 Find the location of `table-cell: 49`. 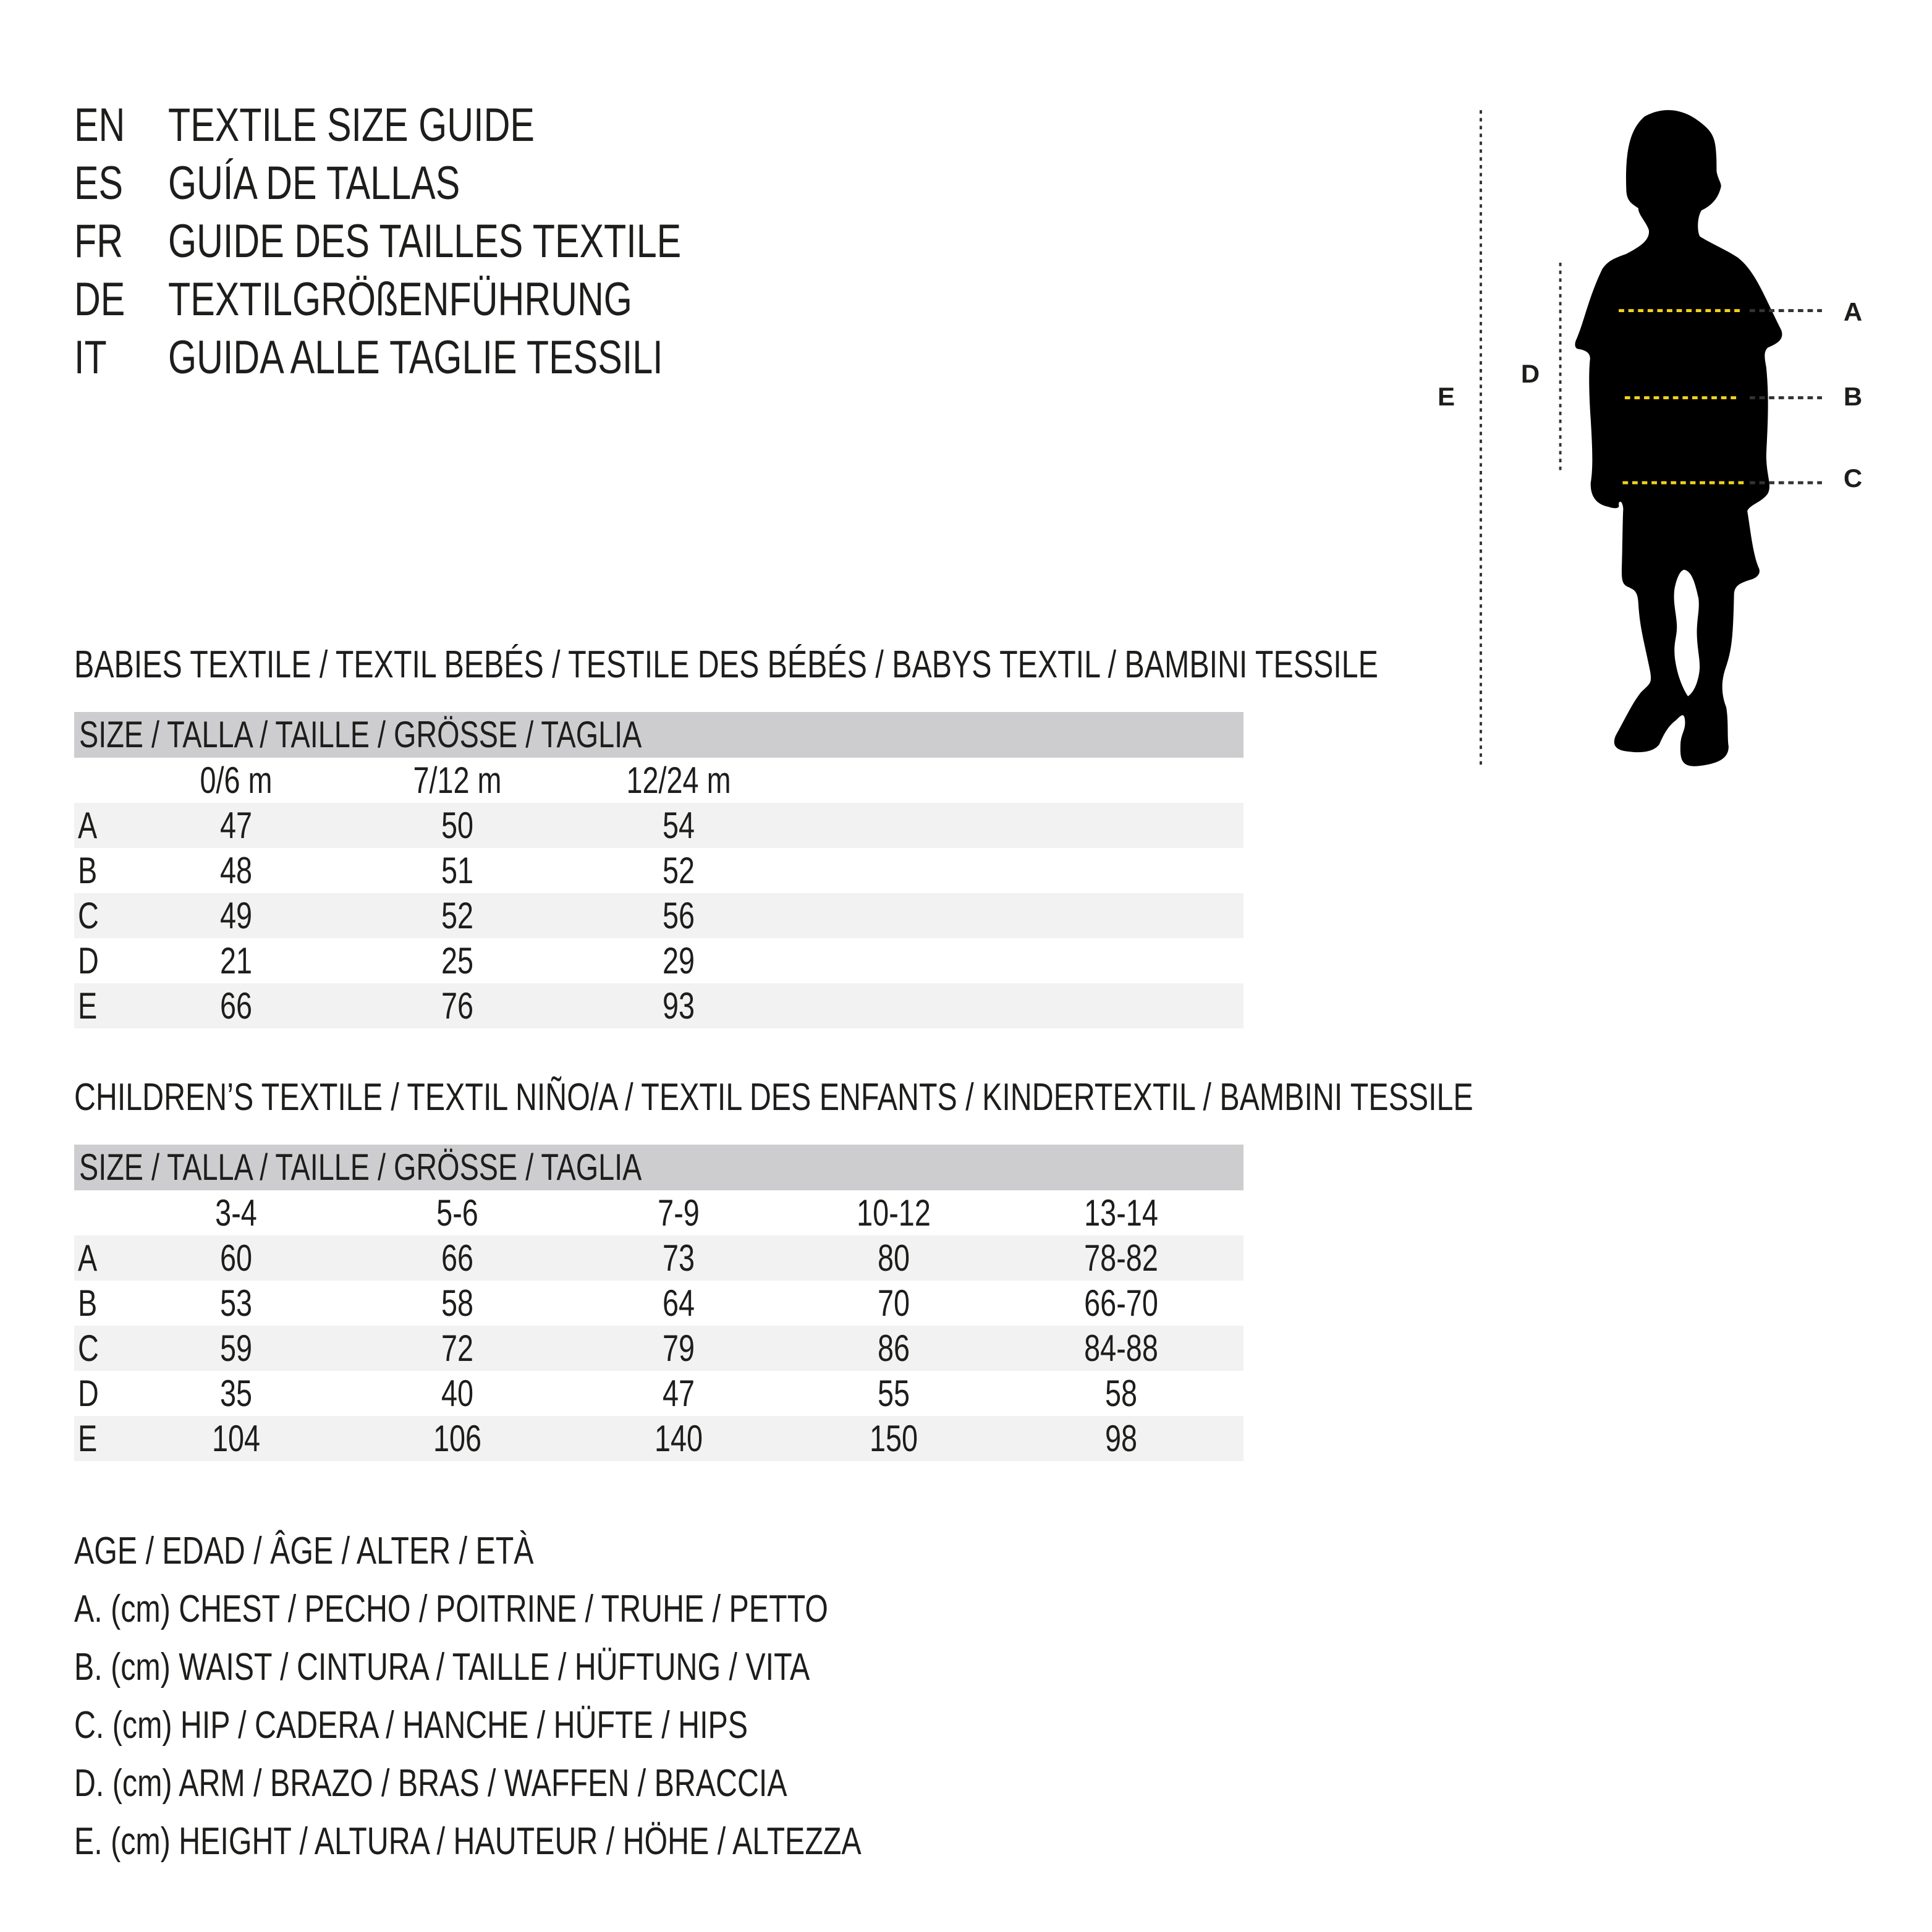

table-cell: 49 is located at coordinates (236, 915).